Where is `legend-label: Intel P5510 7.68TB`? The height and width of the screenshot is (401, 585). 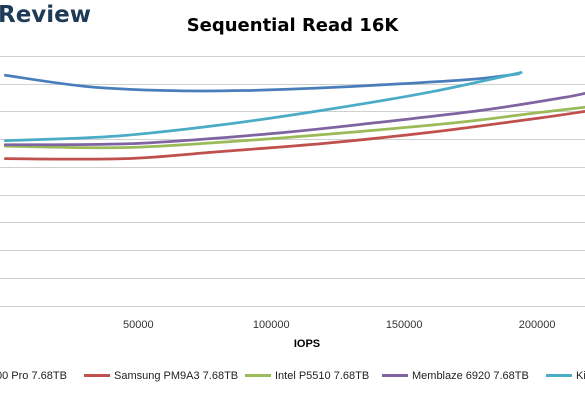
legend-label: Intel P5510 7.68TB is located at coordinates (322, 376).